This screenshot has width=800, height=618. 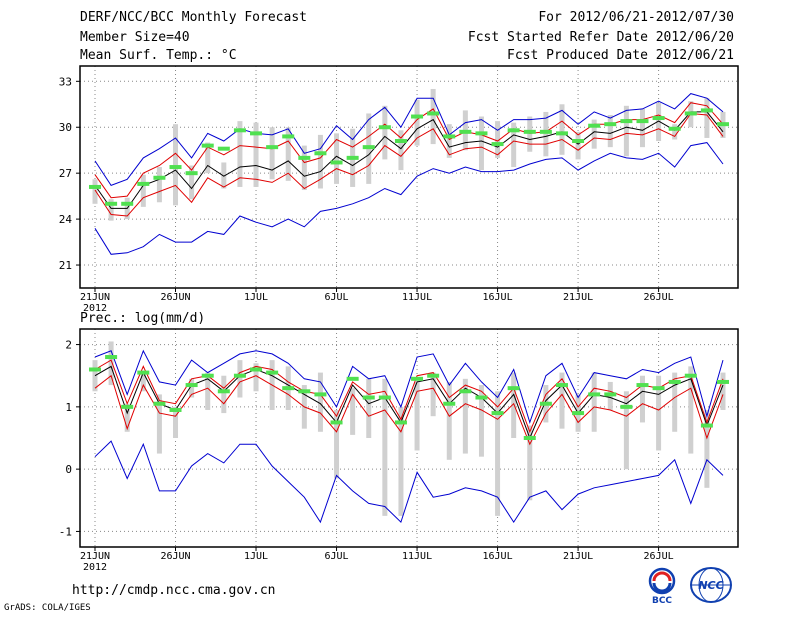 I want to click on y-tick-label: 0, so click(x=68, y=469).